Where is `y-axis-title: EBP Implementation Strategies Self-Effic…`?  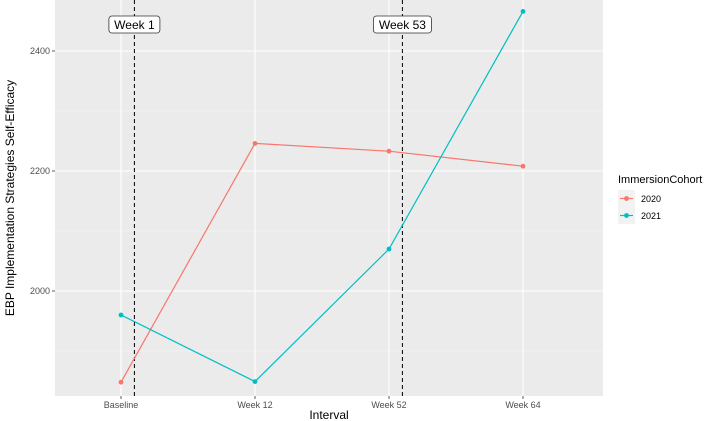
y-axis-title: EBP Implementation Strategies Self-Effic… is located at coordinates (10, 198).